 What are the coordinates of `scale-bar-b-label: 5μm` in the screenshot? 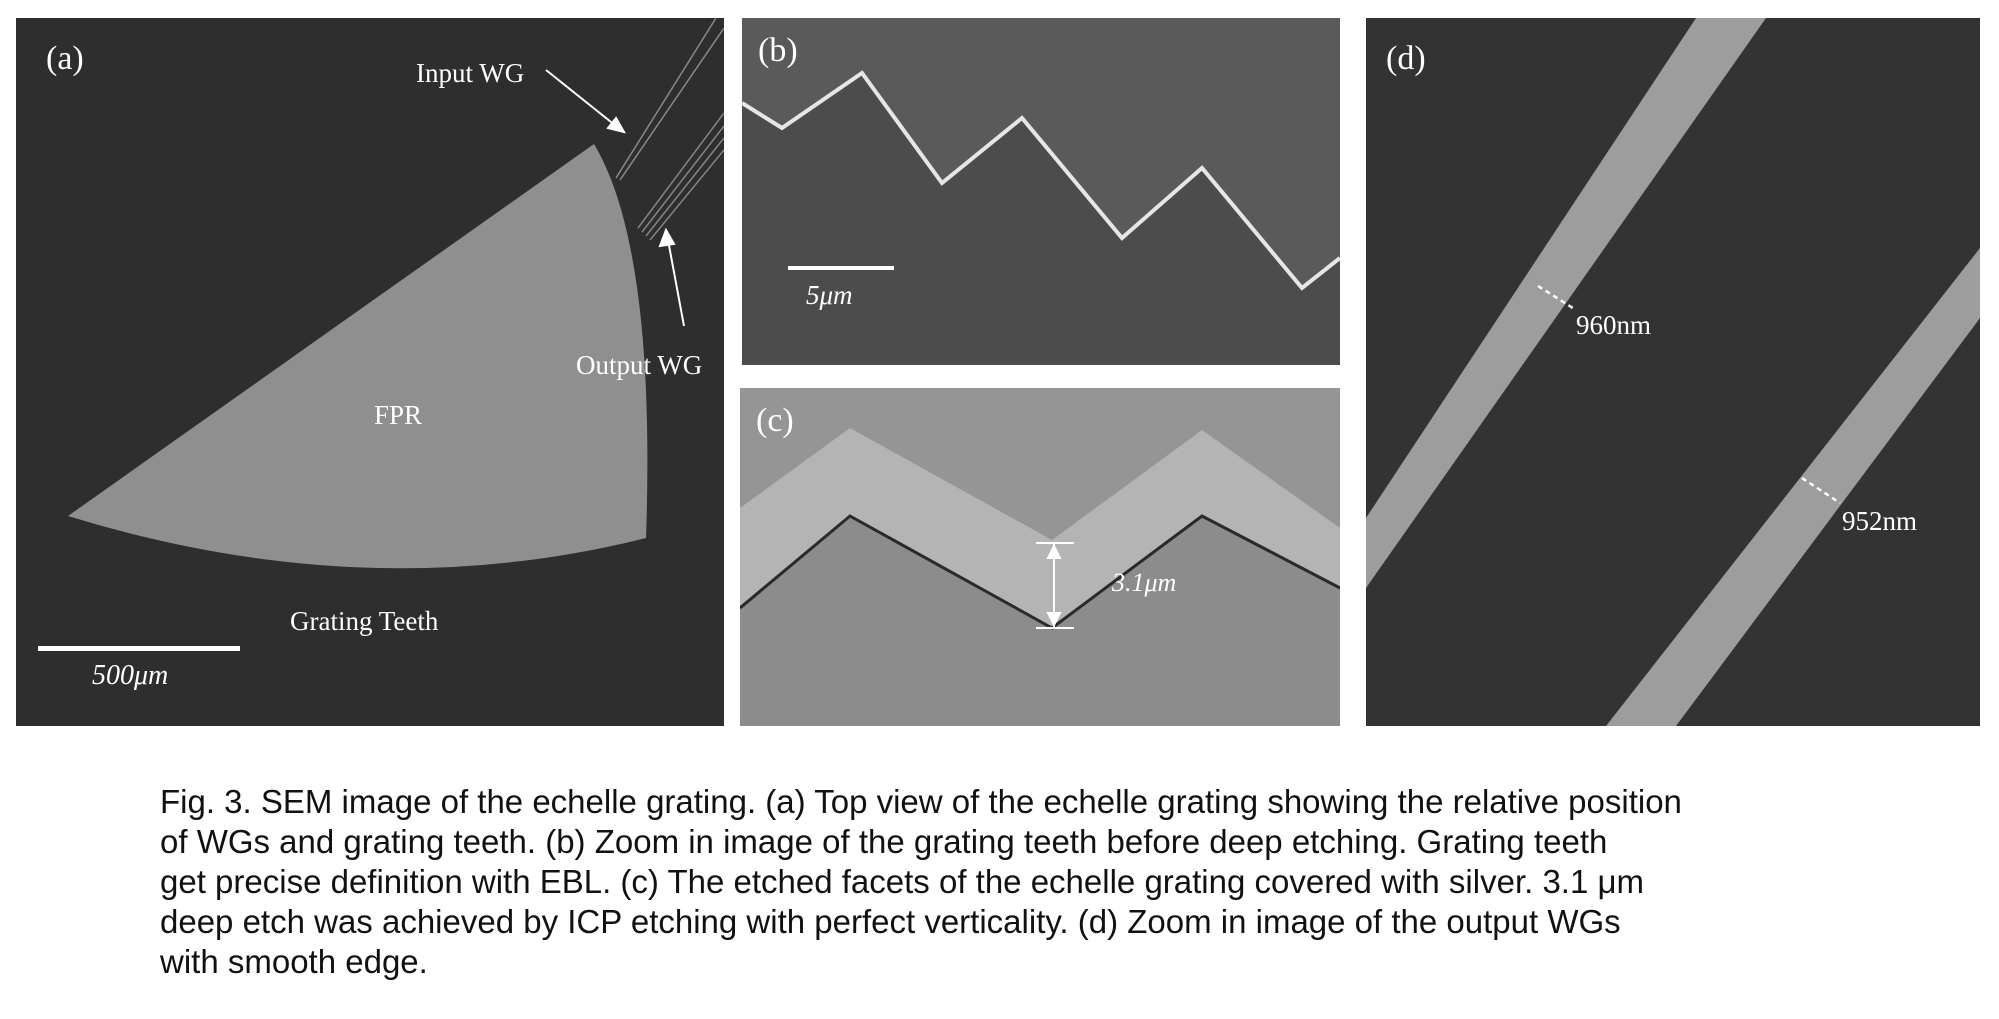 It's located at (829, 295).